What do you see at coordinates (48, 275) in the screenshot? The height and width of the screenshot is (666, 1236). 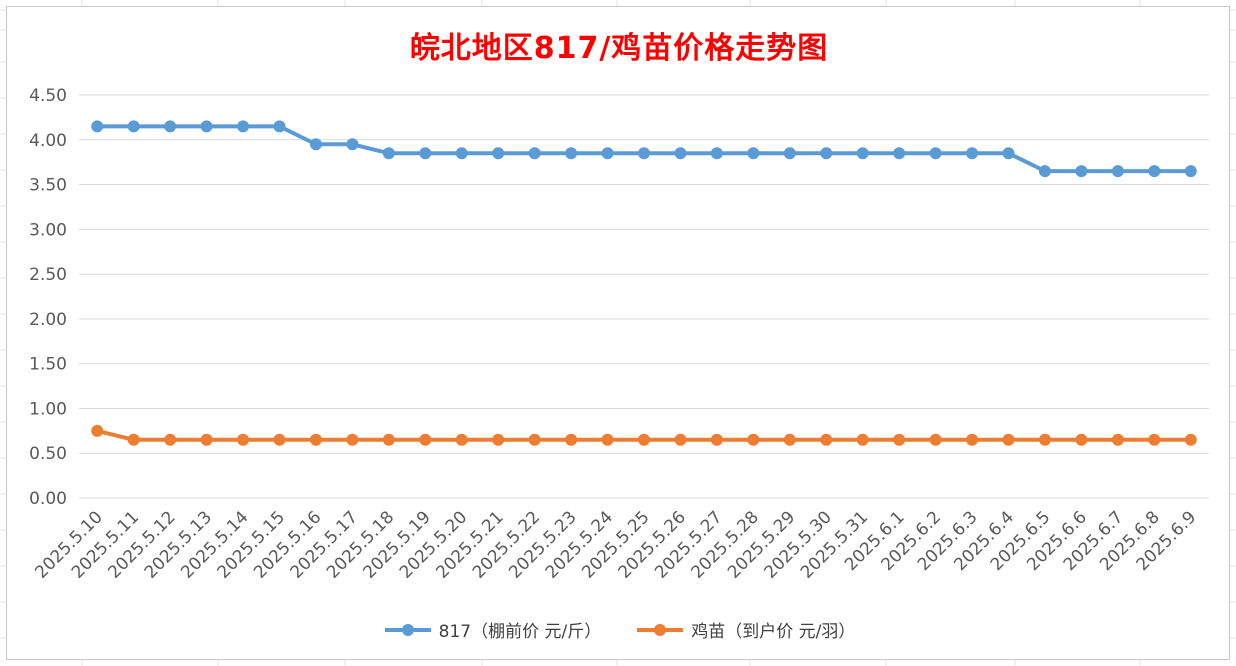 I see `y-tick-label: 2.50` at bounding box center [48, 275].